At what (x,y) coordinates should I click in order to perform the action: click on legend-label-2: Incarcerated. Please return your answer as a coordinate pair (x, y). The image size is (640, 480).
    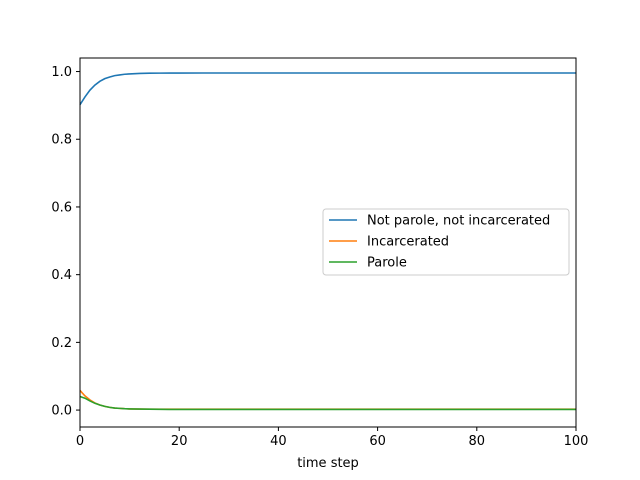
    Looking at the image, I should click on (408, 242).